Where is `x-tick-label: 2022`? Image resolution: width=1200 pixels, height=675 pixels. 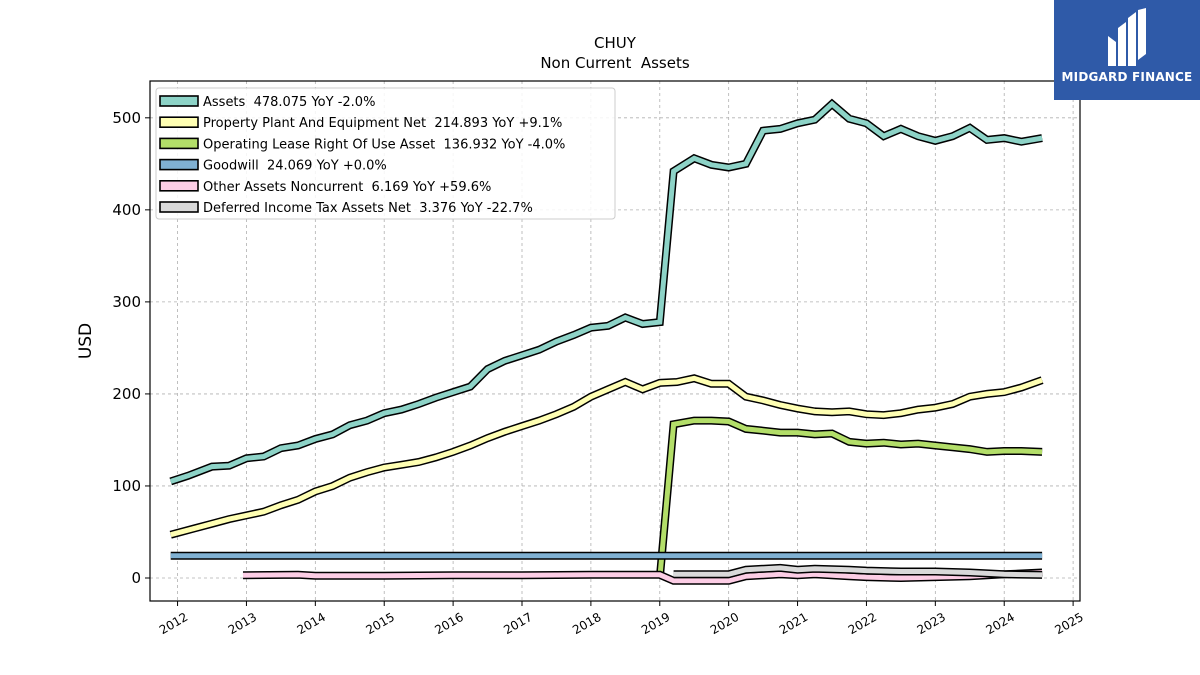
x-tick-label: 2022 is located at coordinates (862, 623).